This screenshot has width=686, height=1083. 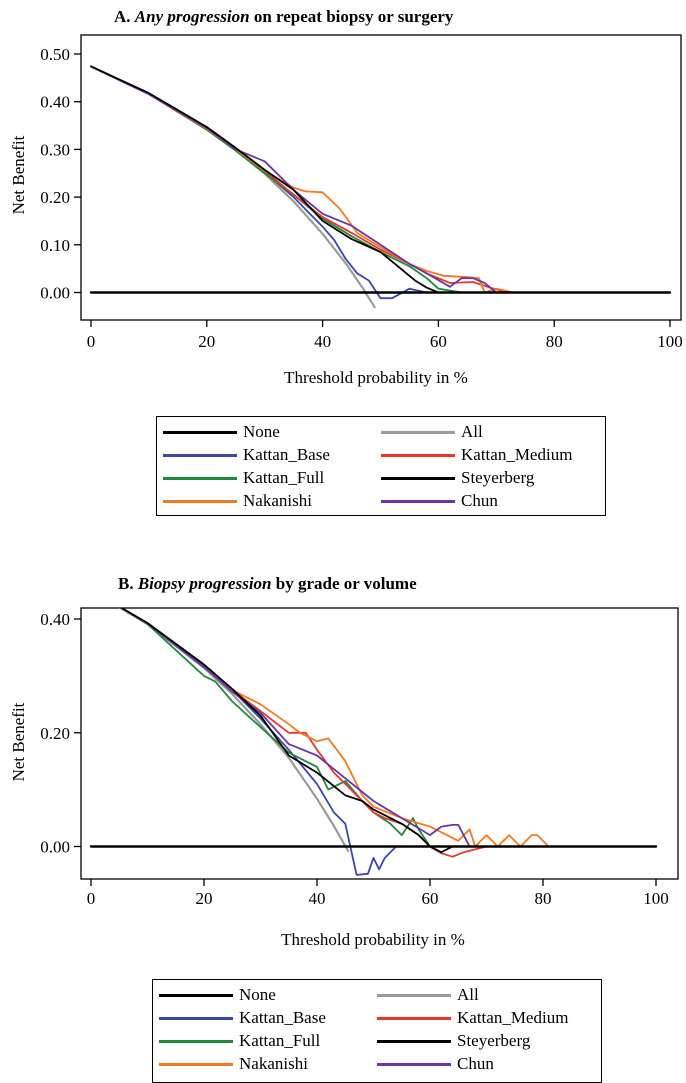 I want to click on a-legend-label: Chun, so click(x=479, y=500).